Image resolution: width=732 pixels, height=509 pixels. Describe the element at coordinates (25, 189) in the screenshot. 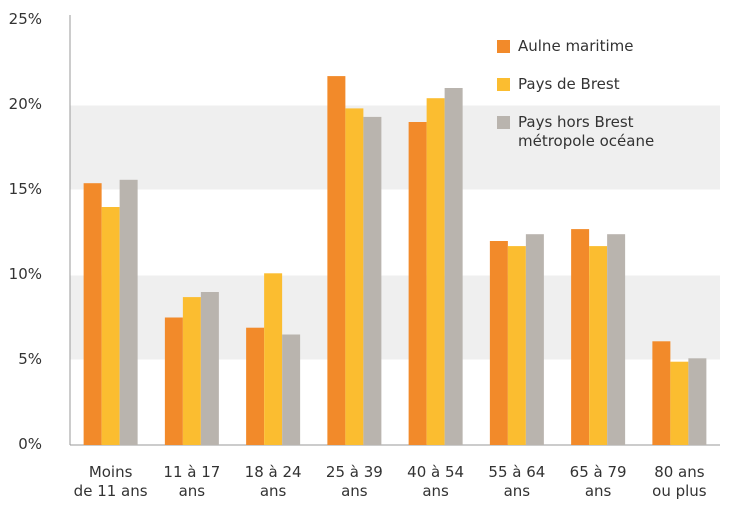

I see `y-tick-label: 15%` at that location.